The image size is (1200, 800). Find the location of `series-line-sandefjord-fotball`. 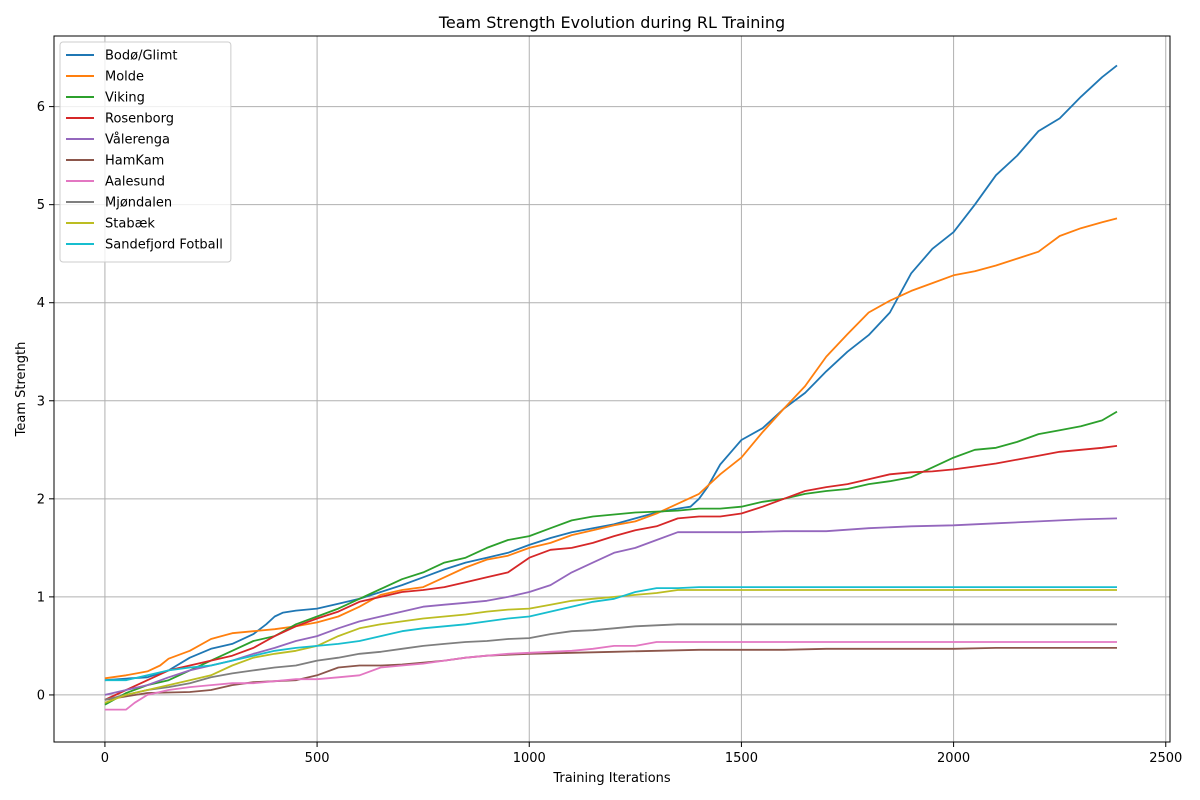

series-line-sandefjord-fotball is located at coordinates (610, 634).